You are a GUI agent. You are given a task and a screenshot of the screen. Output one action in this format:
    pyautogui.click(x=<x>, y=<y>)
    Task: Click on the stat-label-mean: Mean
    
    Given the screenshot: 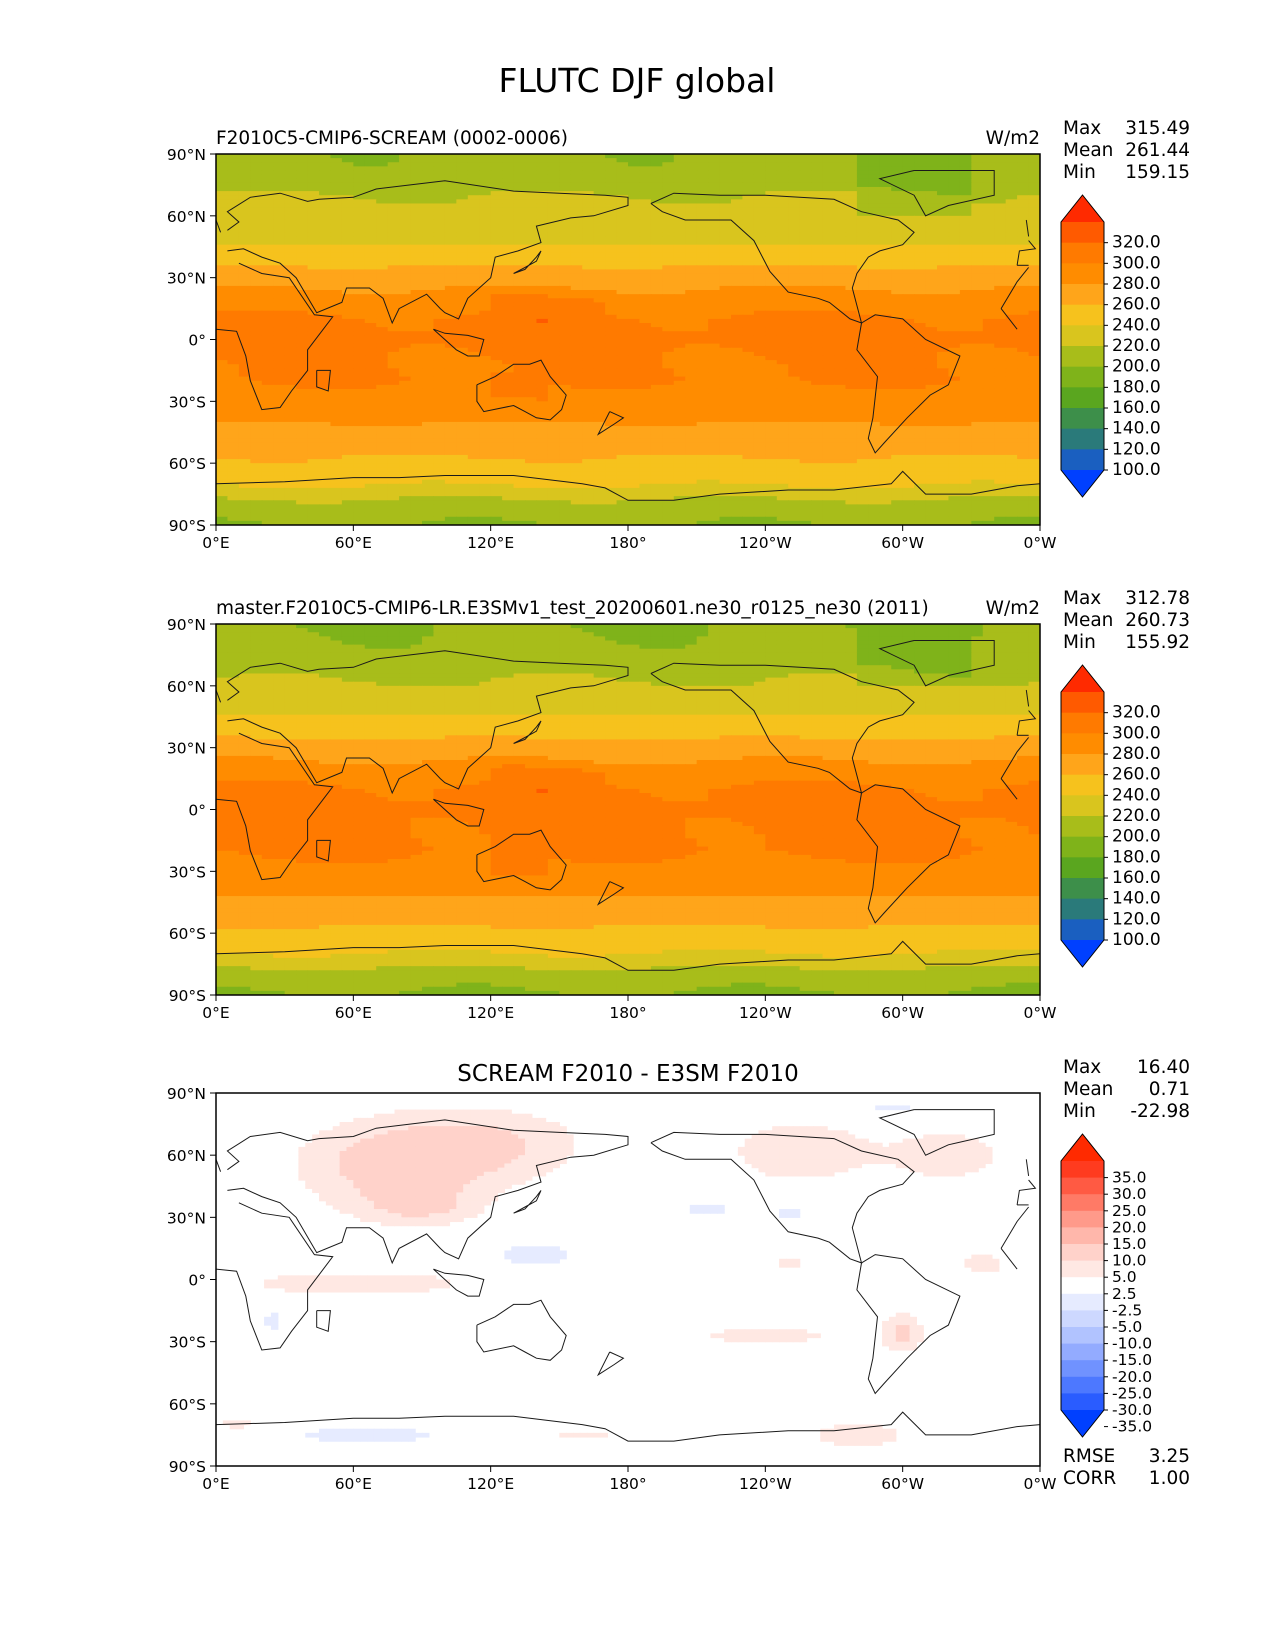 What is the action you would take?
    pyautogui.click(x=1088, y=620)
    